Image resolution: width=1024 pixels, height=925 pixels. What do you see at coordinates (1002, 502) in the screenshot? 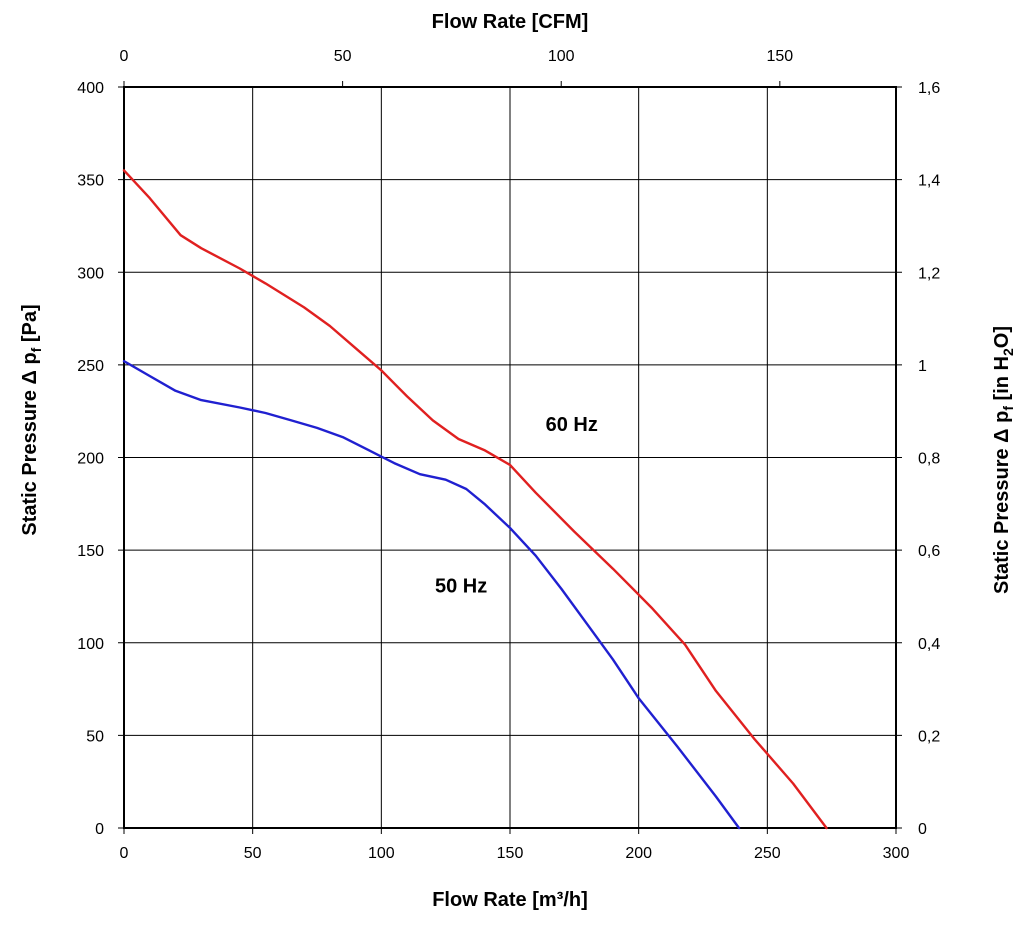
I see `y2-axis-title-main: Static Pressure Δ p` at bounding box center [1002, 502].